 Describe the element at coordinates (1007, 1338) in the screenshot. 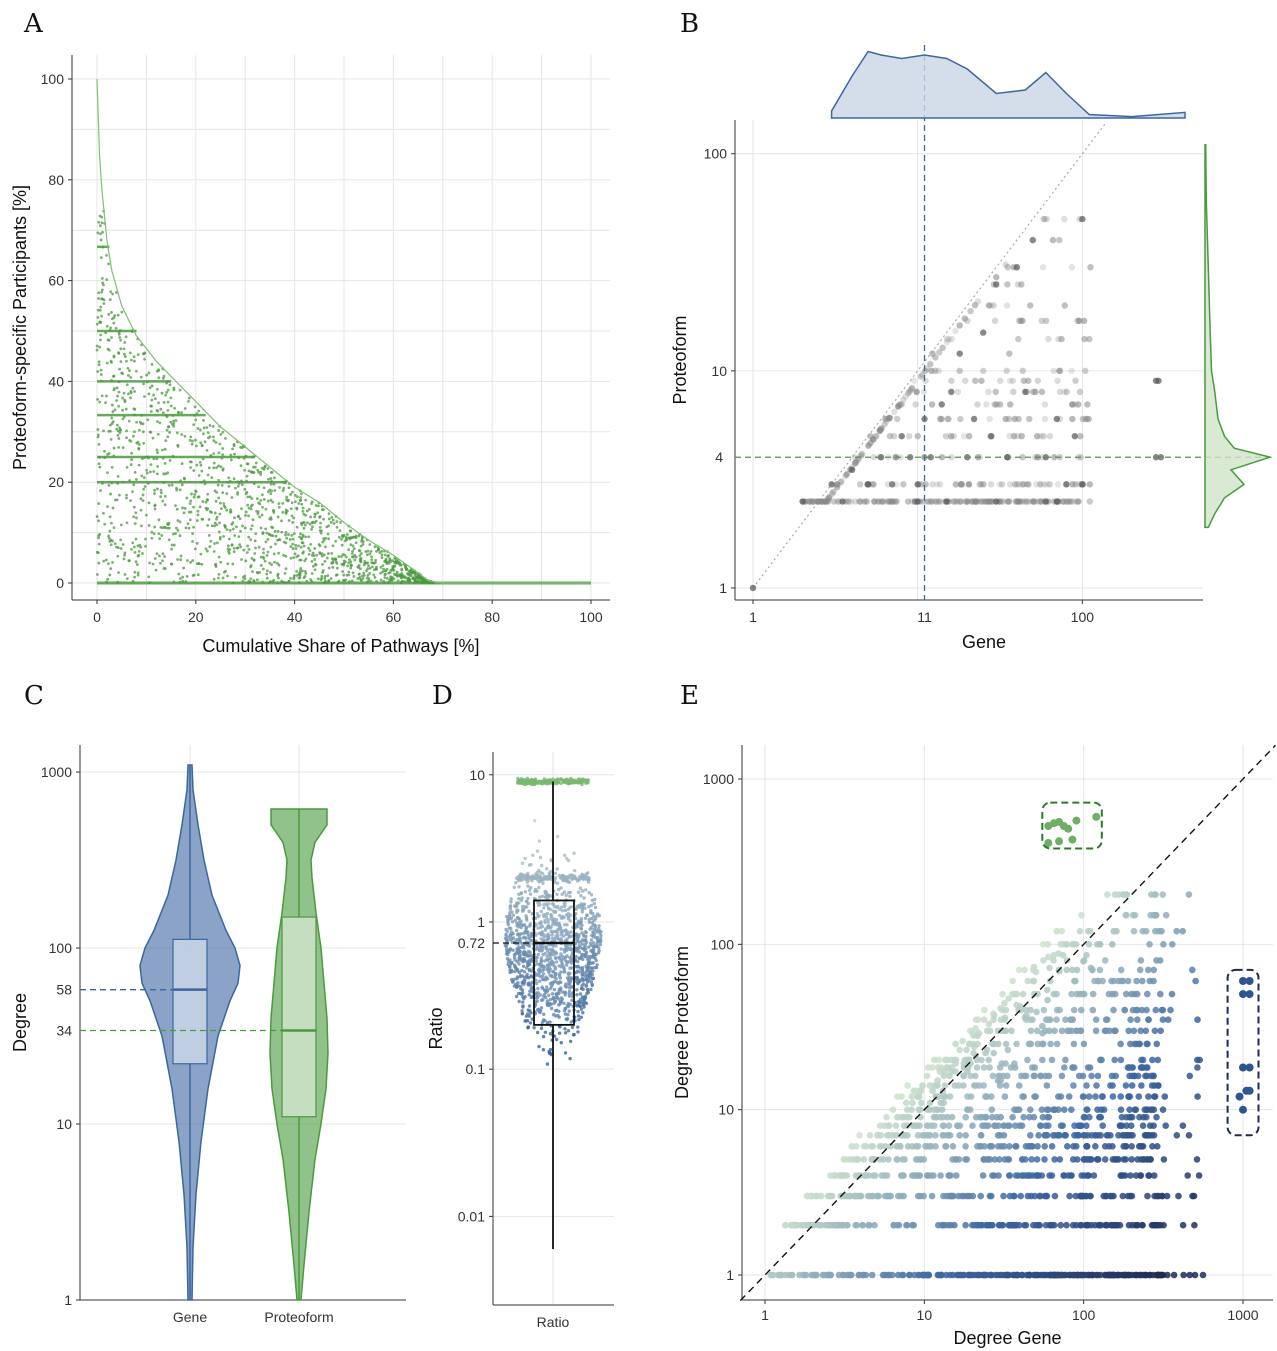

I see `x-axis-title: Degree Gene` at that location.